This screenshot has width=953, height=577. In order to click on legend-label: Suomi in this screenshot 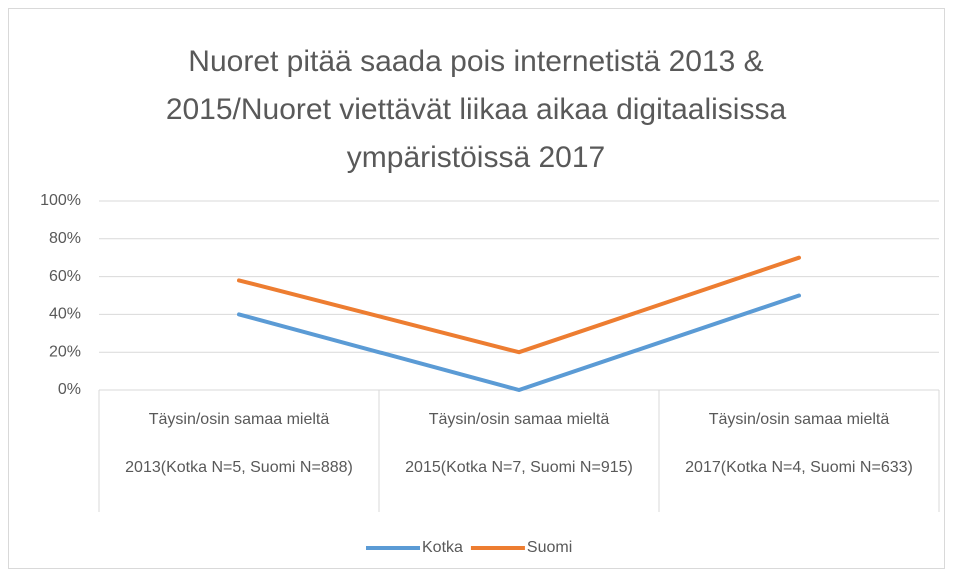, I will do `click(549, 547)`.